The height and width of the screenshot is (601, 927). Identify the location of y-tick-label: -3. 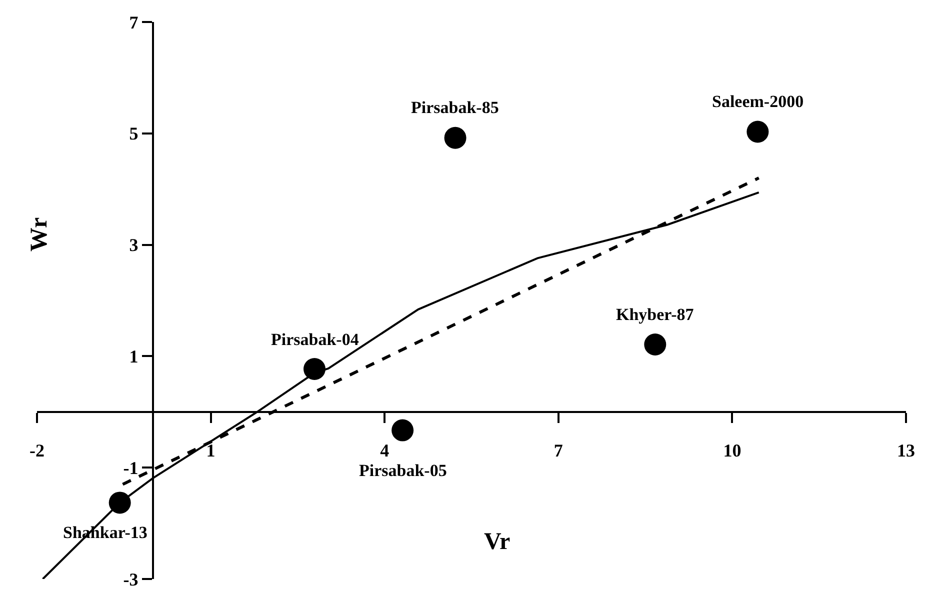
(130, 579).